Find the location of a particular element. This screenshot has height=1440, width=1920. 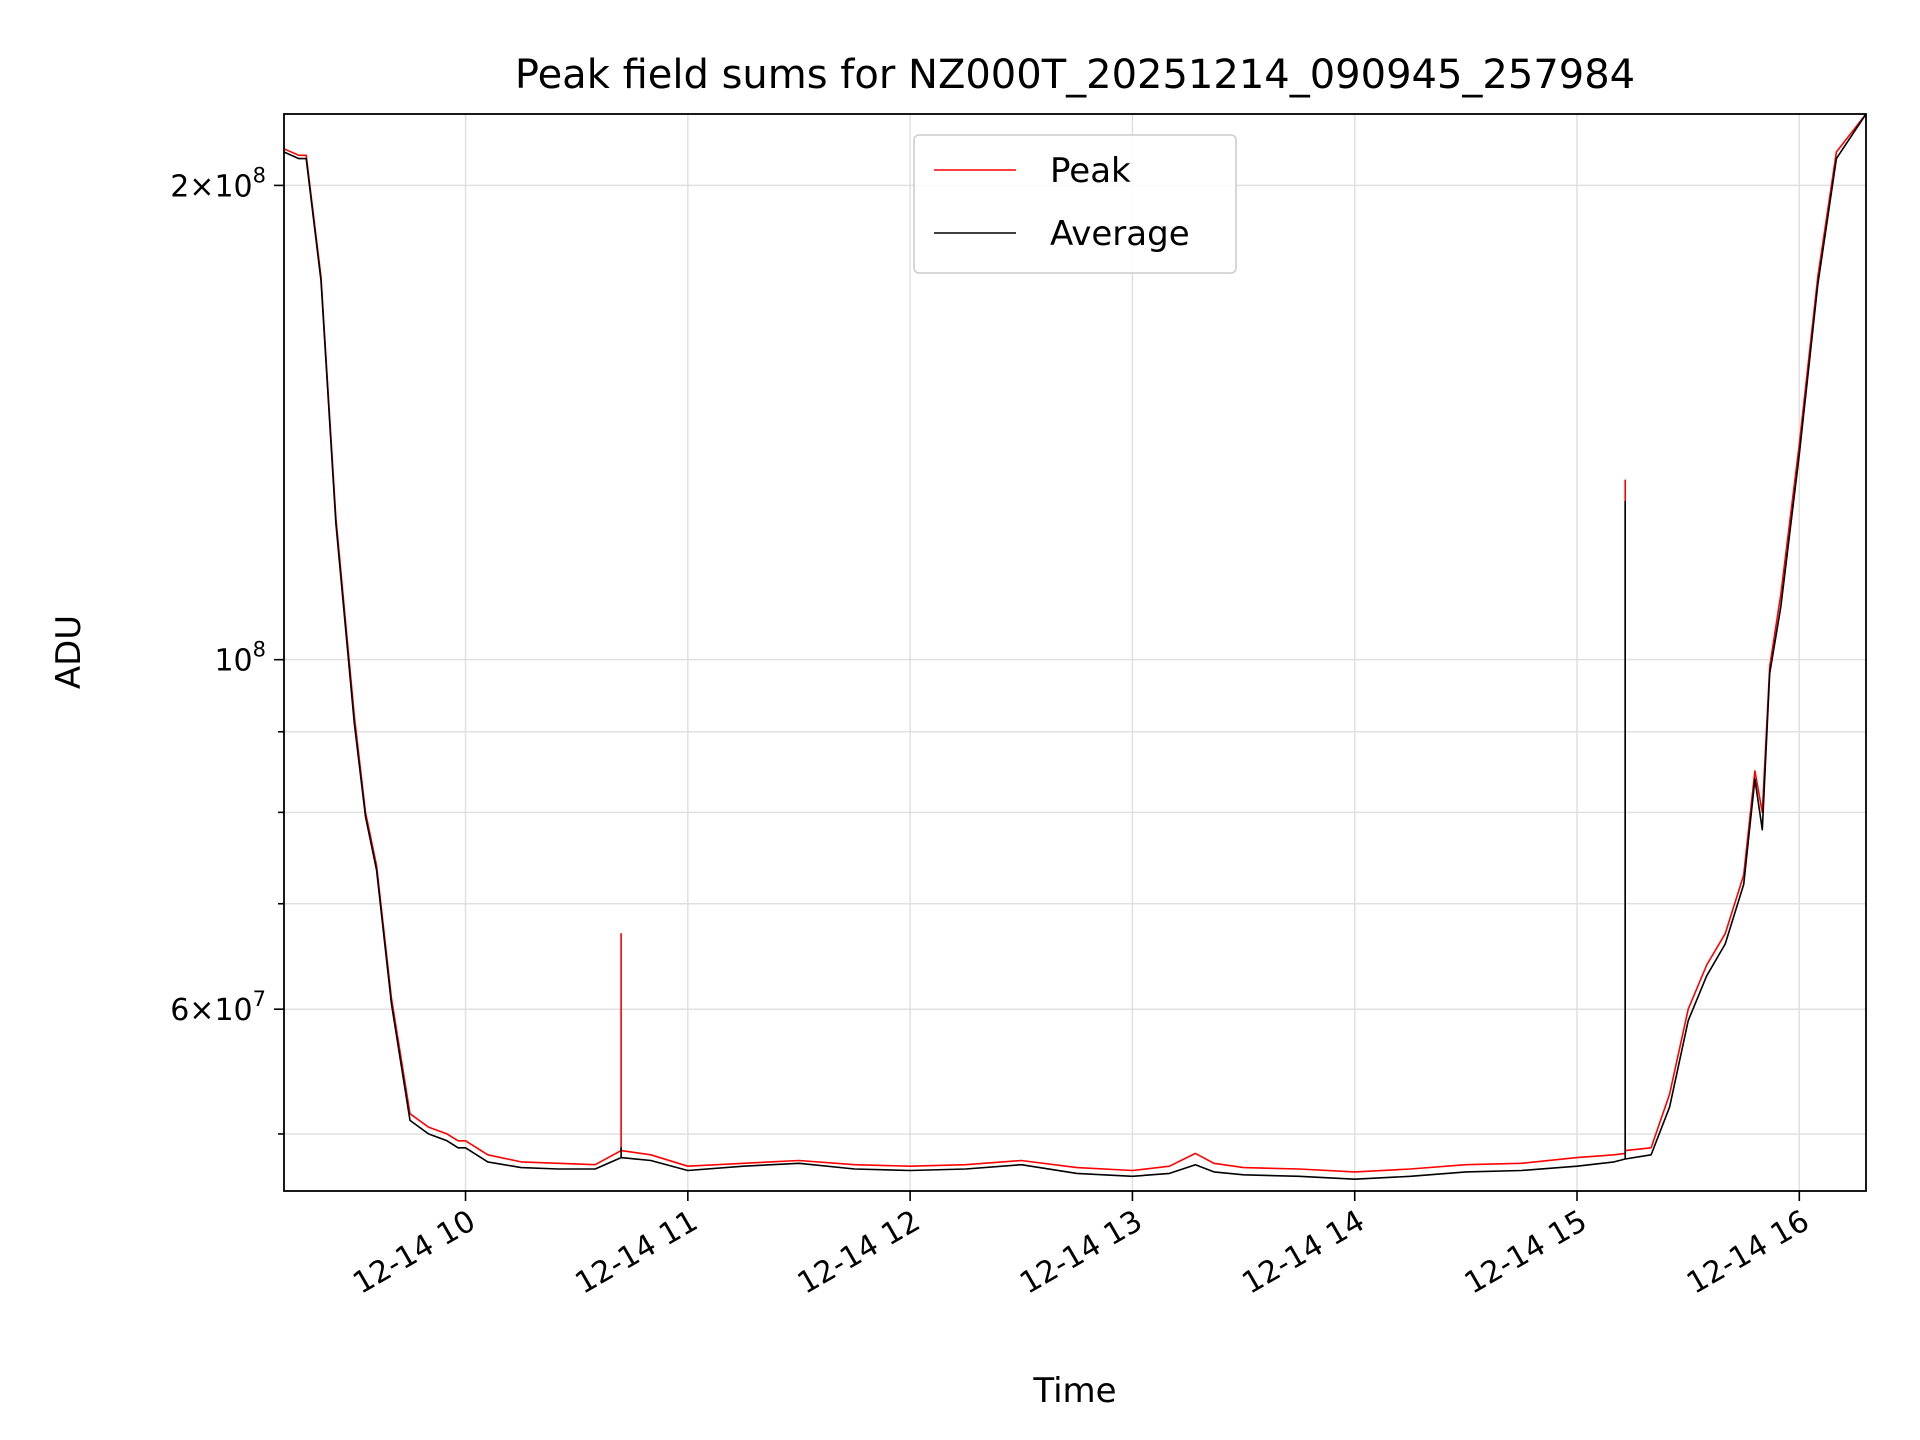

legend-label-peak: Peak is located at coordinates (1090, 171).